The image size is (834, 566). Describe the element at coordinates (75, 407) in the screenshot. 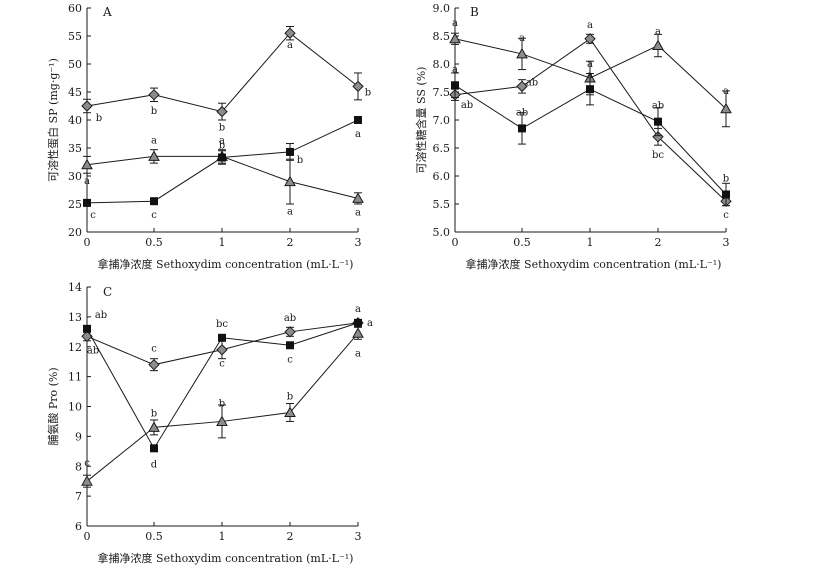

I see `y-tick-label: 10` at that location.